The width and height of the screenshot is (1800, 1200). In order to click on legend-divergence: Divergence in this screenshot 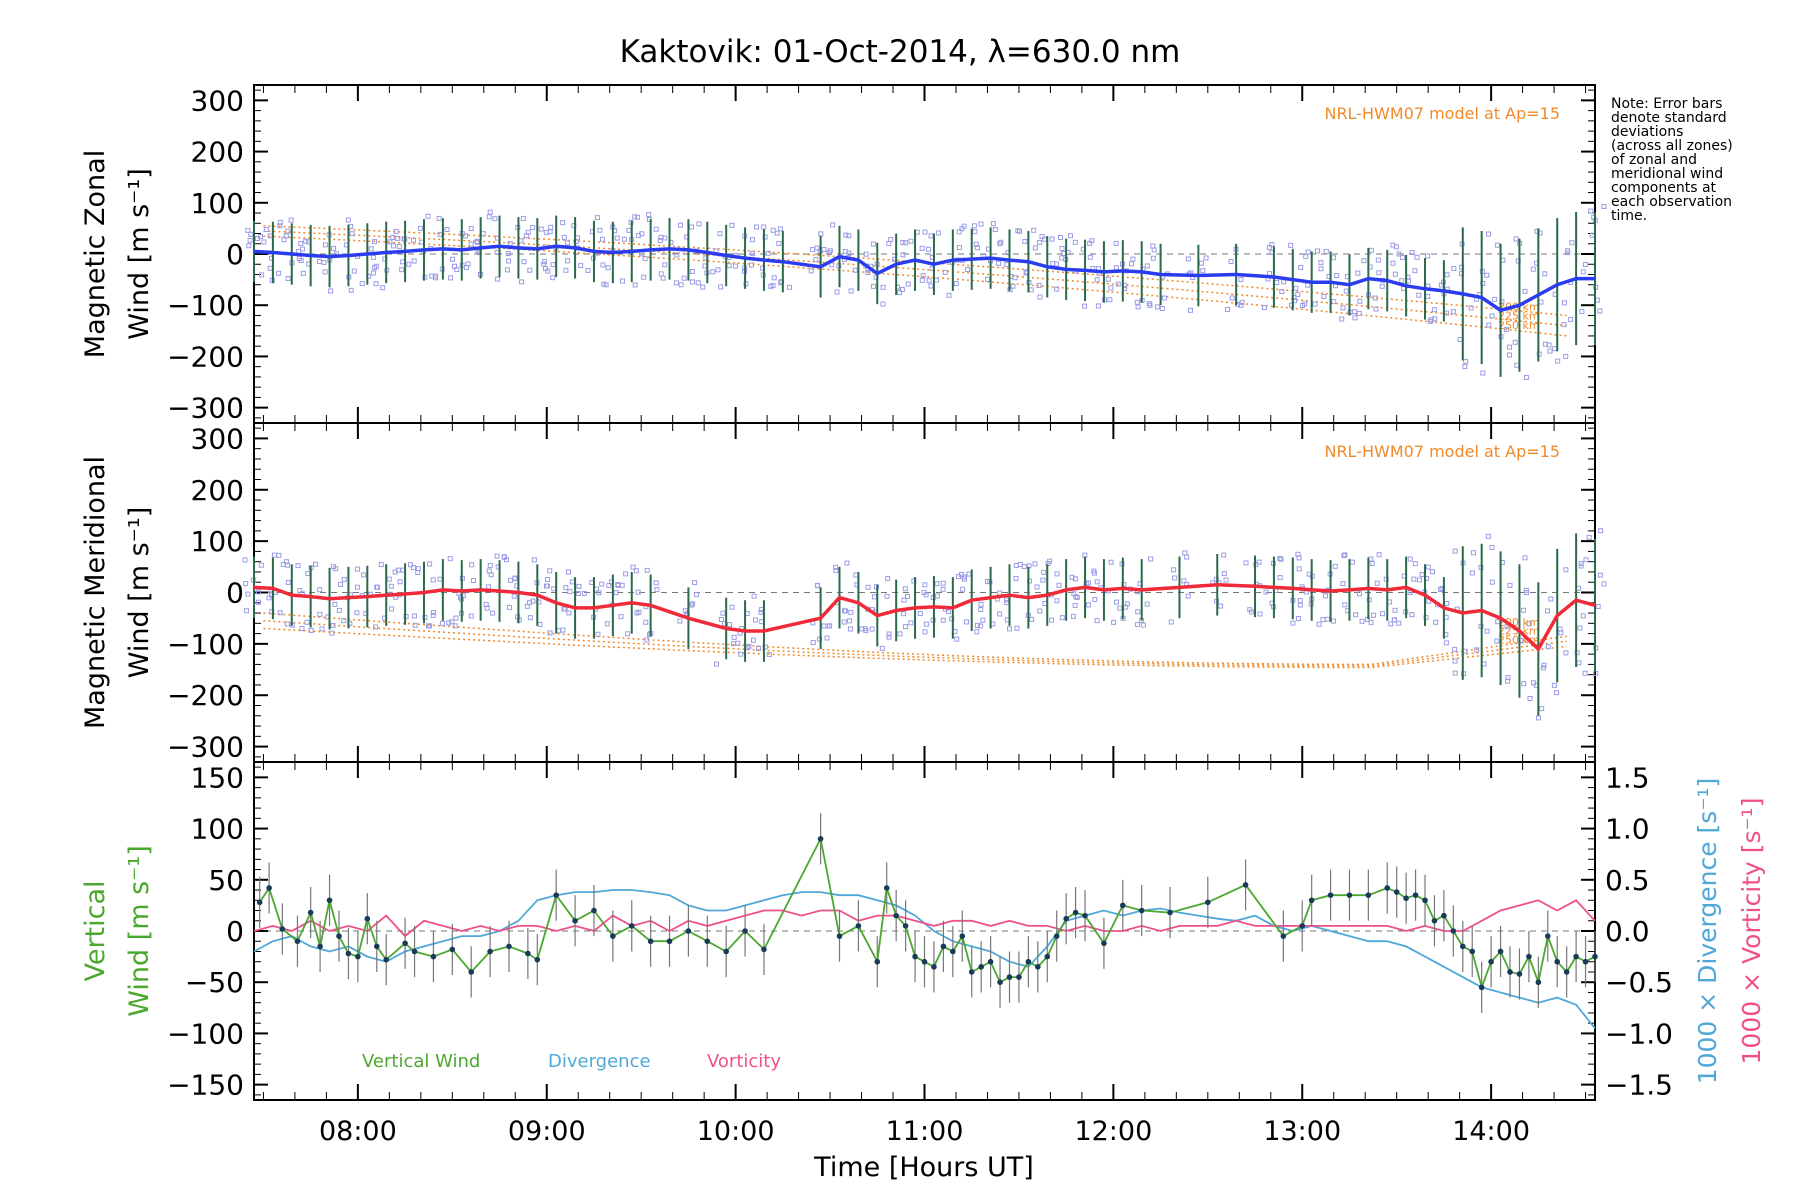, I will do `click(599, 1061)`.